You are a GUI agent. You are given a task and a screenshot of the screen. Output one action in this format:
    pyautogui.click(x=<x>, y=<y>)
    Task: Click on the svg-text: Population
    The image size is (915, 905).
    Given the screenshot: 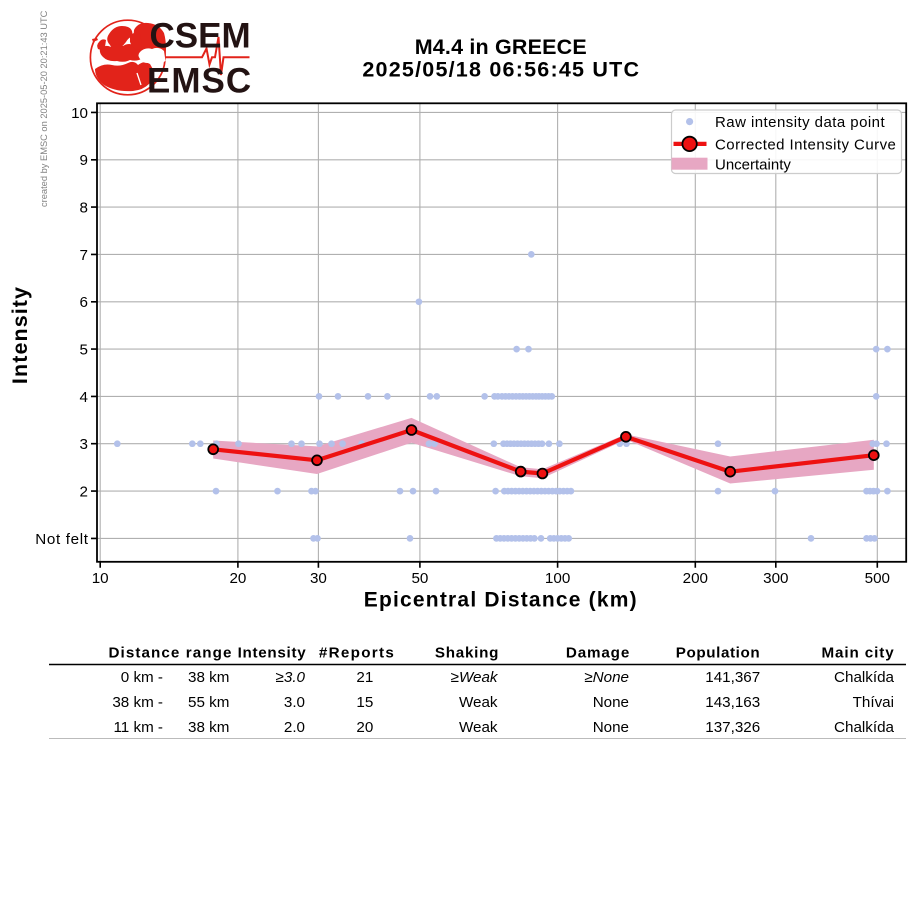 What is the action you would take?
    pyautogui.click(x=718, y=652)
    